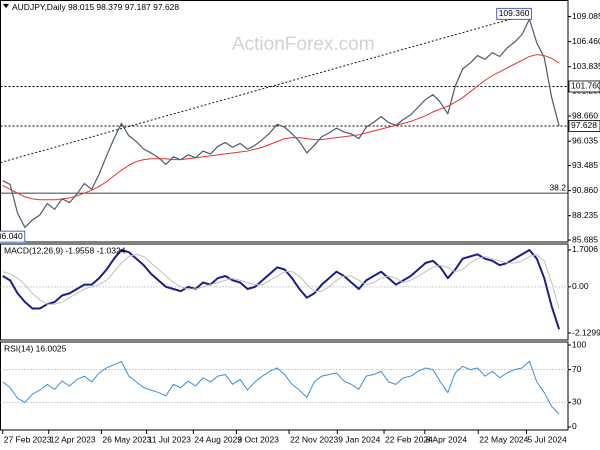  I want to click on y-tick-label: -2.1299, so click(586, 332).